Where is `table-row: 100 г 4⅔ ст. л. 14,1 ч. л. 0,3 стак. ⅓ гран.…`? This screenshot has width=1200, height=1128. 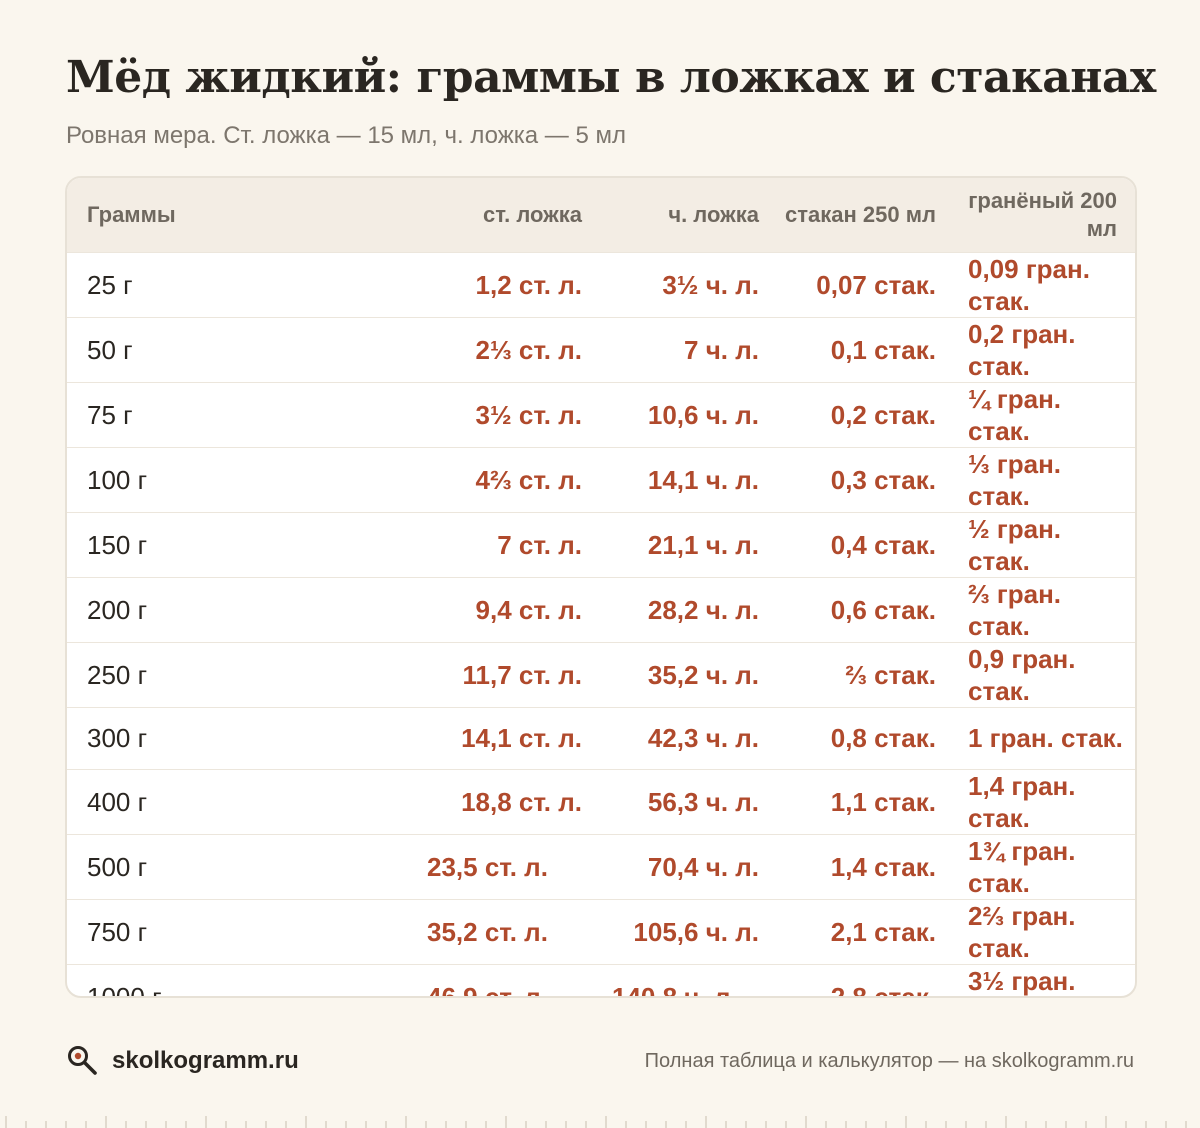
table-row: 100 г 4⅔ ст. л. 14,1 ч. л. 0,3 стак. ⅓ гран.… is located at coordinates (601, 479).